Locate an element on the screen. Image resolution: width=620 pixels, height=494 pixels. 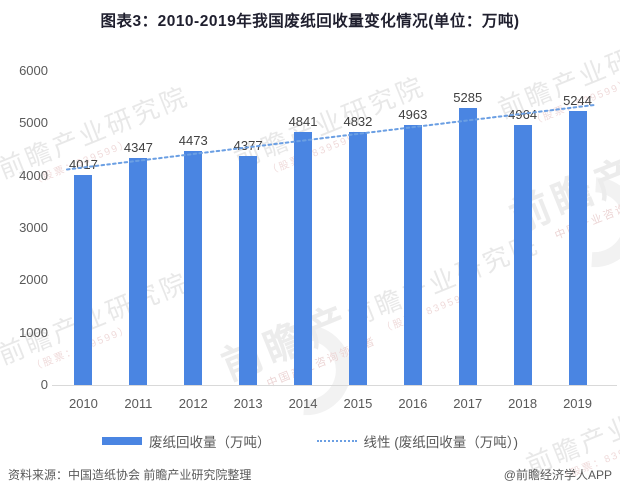
bar-2017 is located at coordinates (467, 246).